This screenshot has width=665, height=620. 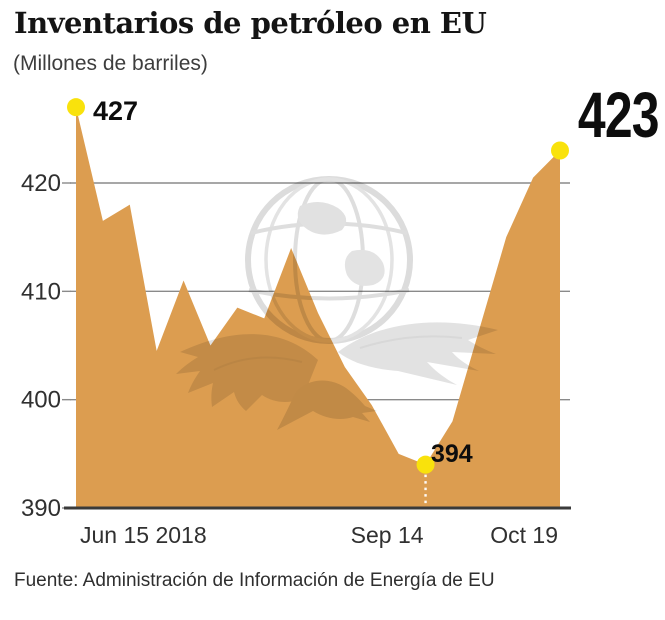 I want to click on data-label-min: 394, so click(x=452, y=454).